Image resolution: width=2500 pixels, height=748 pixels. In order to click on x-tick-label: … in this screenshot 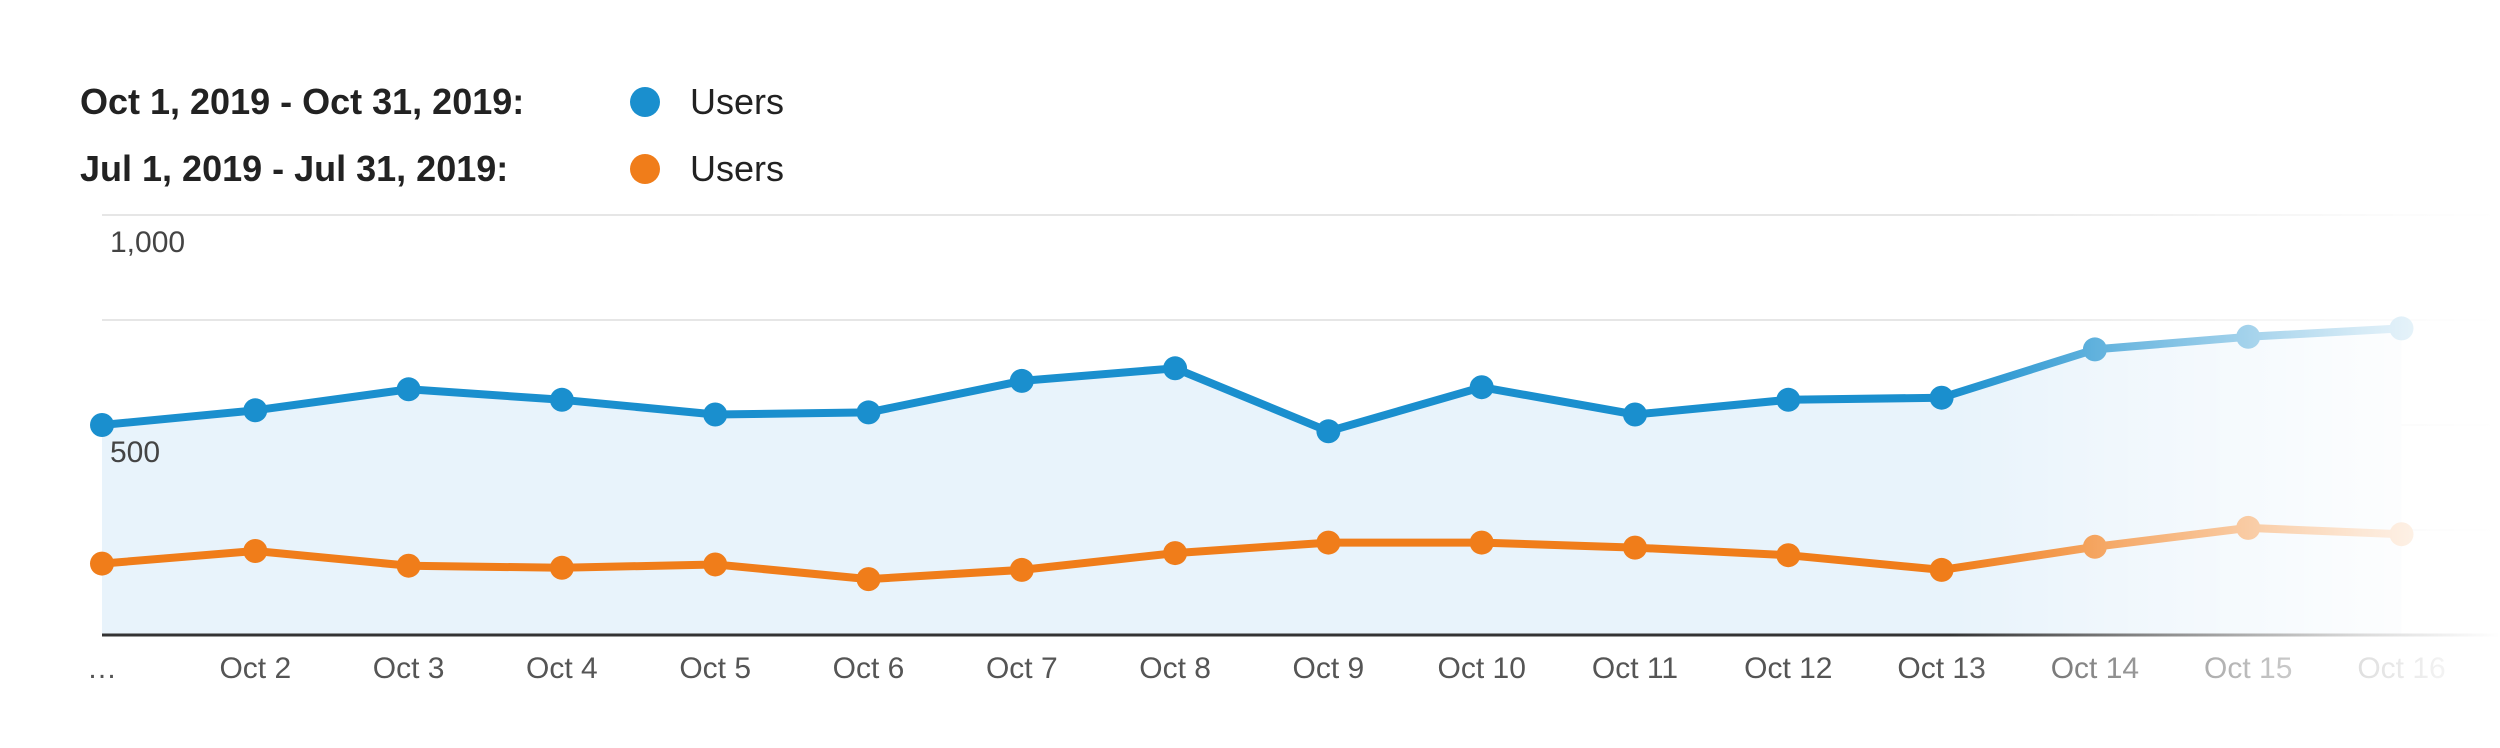, I will do `click(102, 668)`.